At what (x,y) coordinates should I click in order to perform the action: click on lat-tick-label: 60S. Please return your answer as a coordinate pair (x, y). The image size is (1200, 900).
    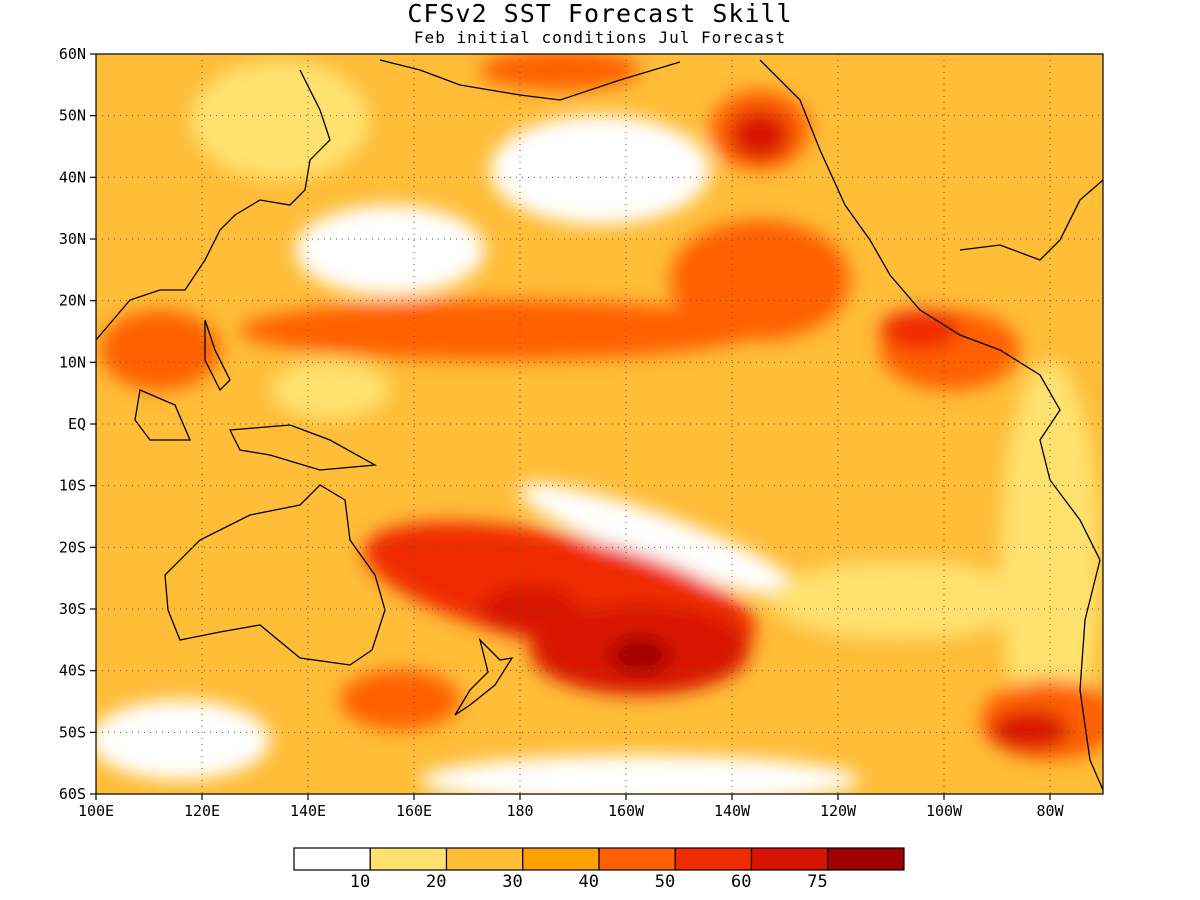
    Looking at the image, I should click on (72, 794).